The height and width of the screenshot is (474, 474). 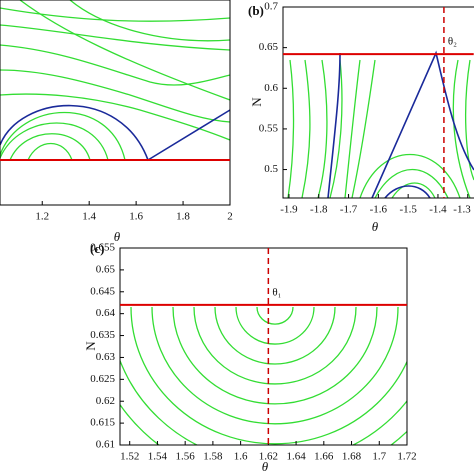 What do you see at coordinates (230, 217) in the screenshot?
I see `x-tick-label: 2` at bounding box center [230, 217].